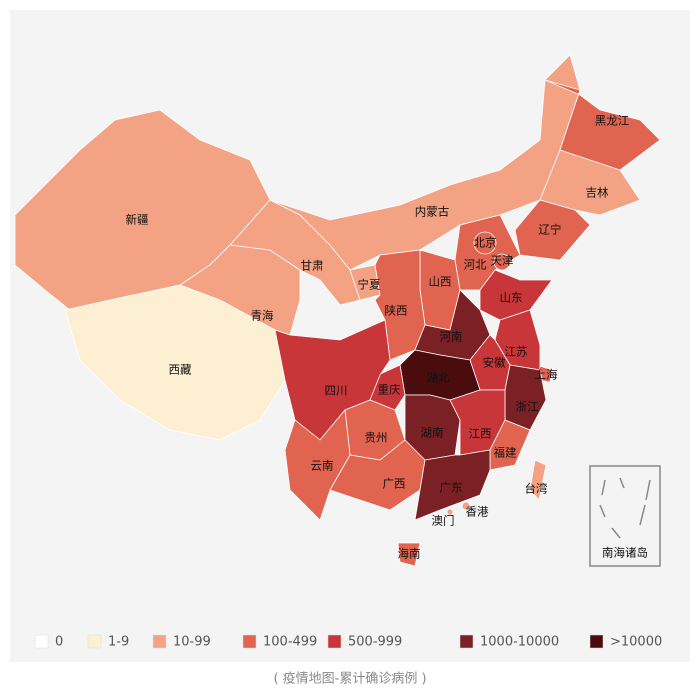 The width and height of the screenshot is (700, 695). I want to click on province-label: 天津, so click(502, 261).